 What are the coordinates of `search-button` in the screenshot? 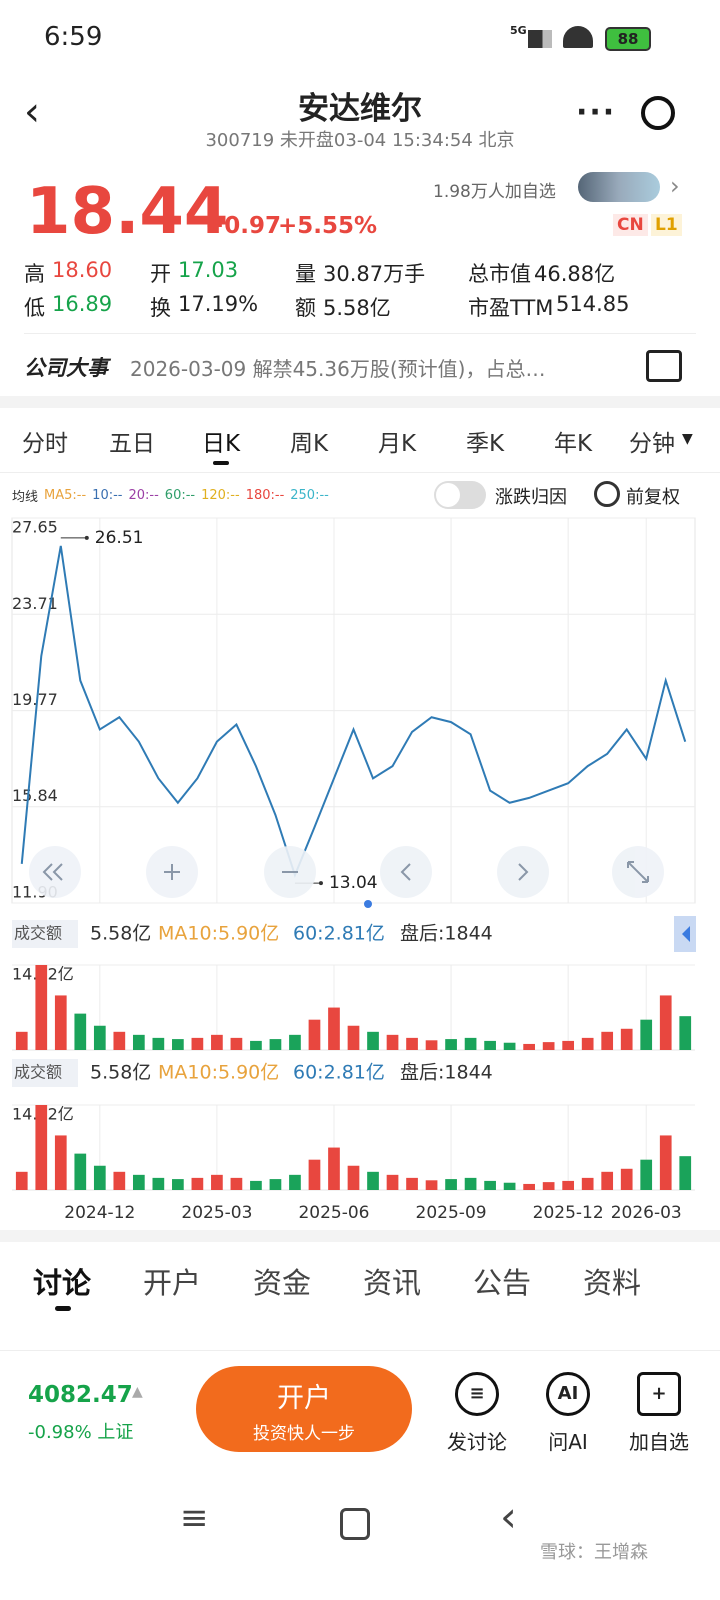 It's located at (658, 113).